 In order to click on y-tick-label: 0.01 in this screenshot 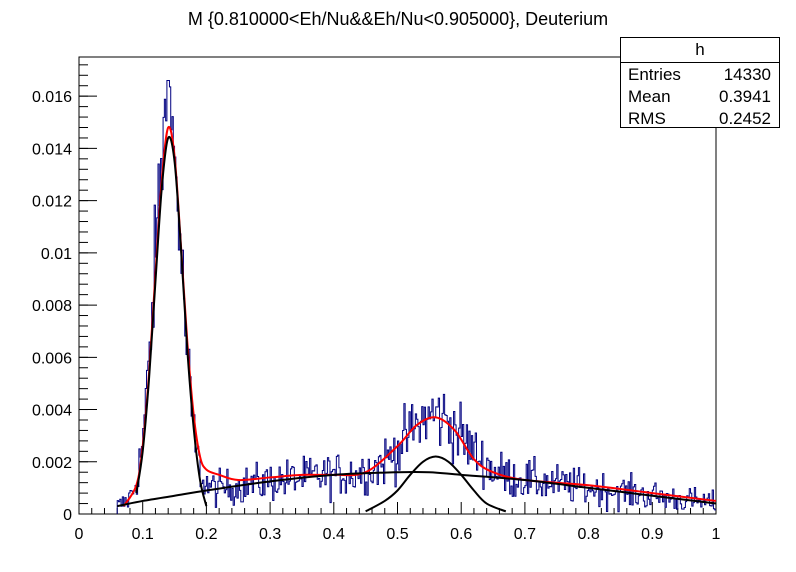, I will do `click(56, 254)`.